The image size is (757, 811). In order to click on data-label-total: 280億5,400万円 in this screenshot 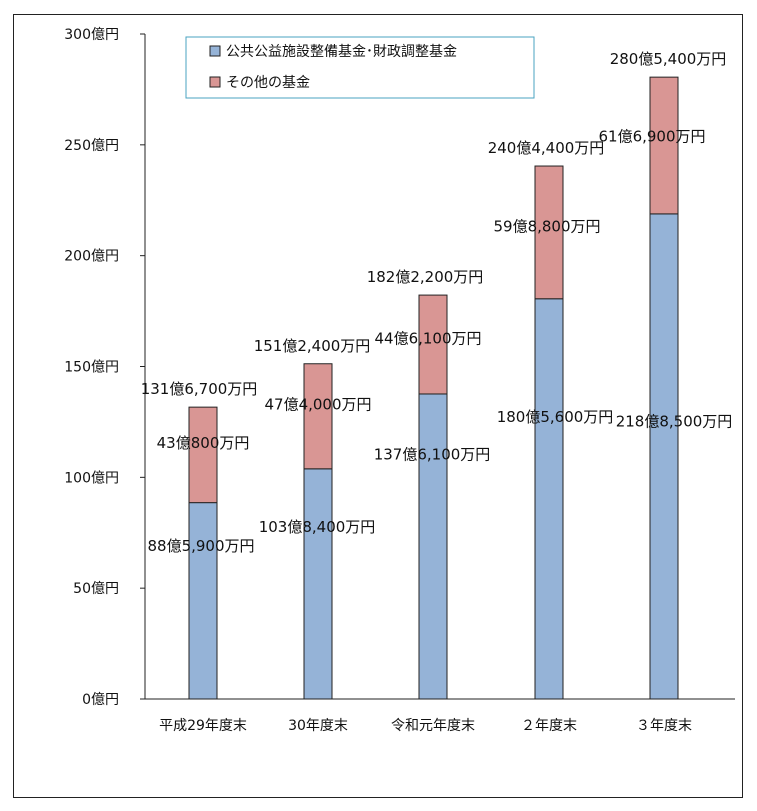, I will do `click(668, 59)`.